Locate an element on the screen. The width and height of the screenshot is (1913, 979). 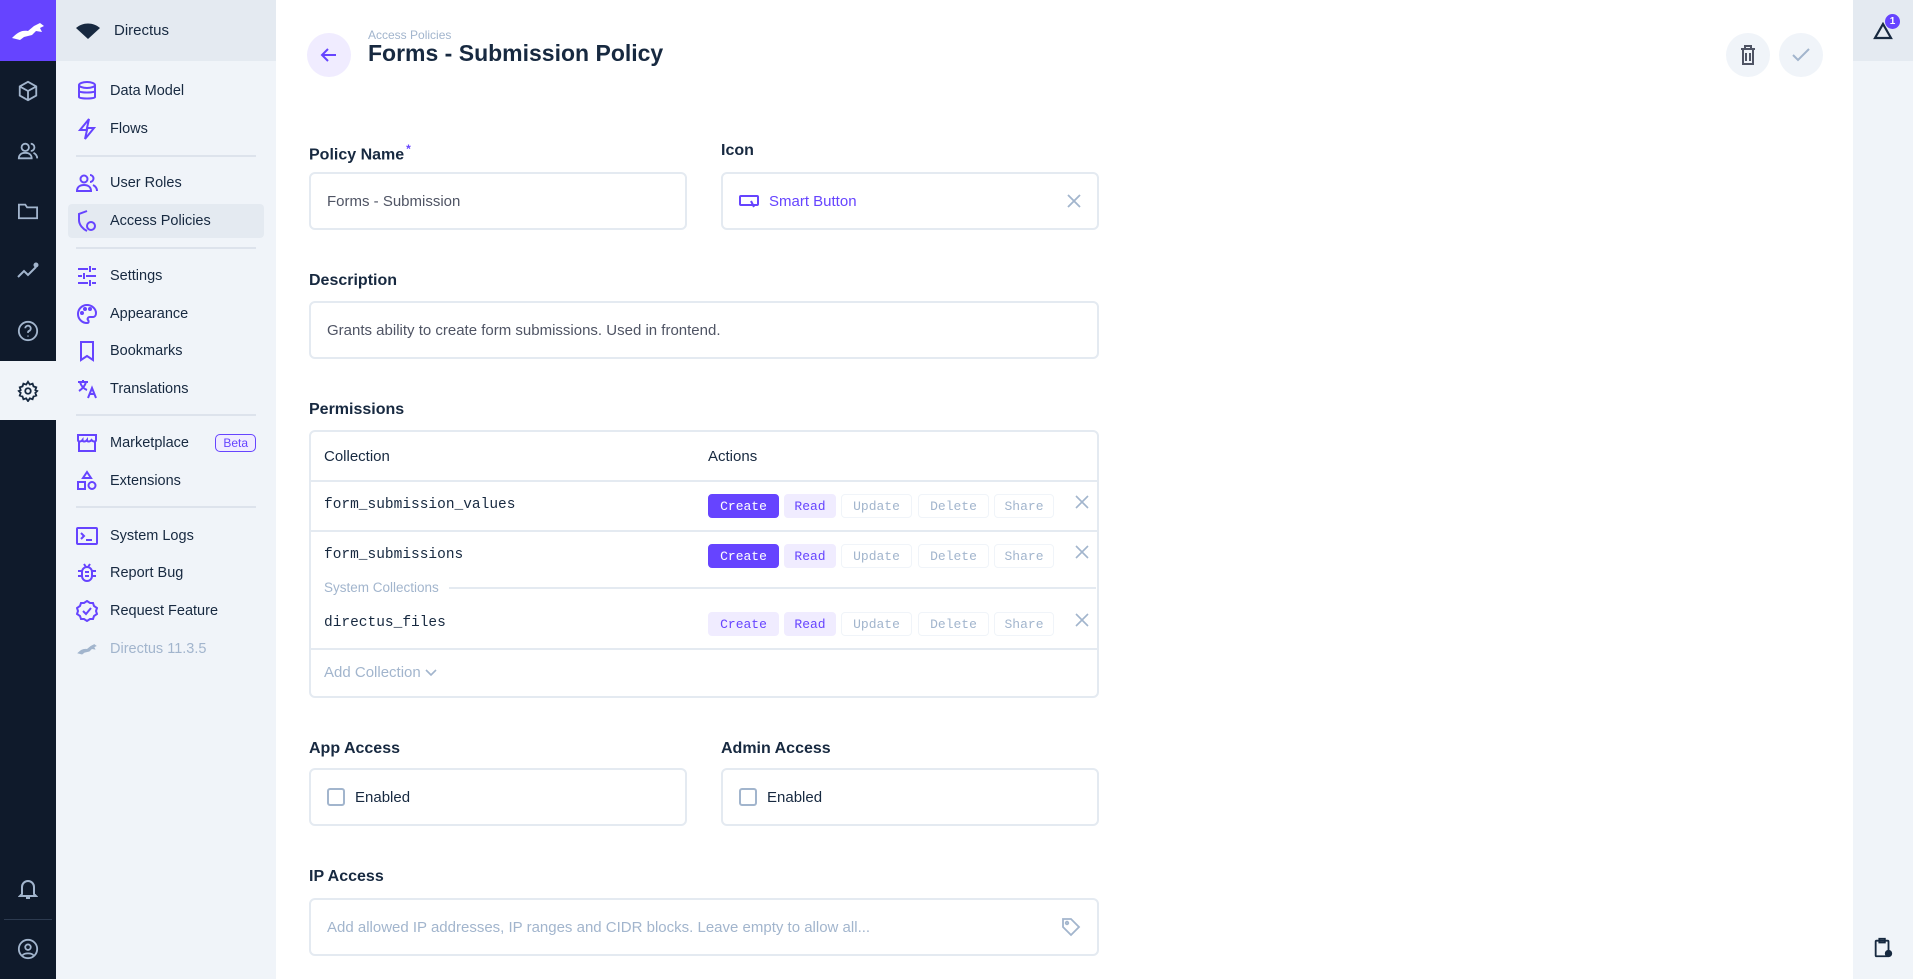
column-actions: Actions is located at coordinates (733, 456).